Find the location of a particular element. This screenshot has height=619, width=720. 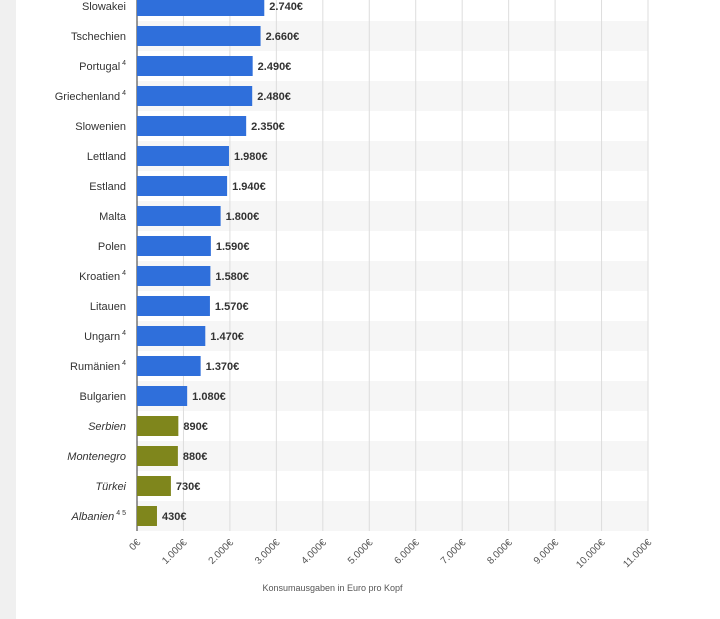

value-label: 1.580€ is located at coordinates (232, 277).